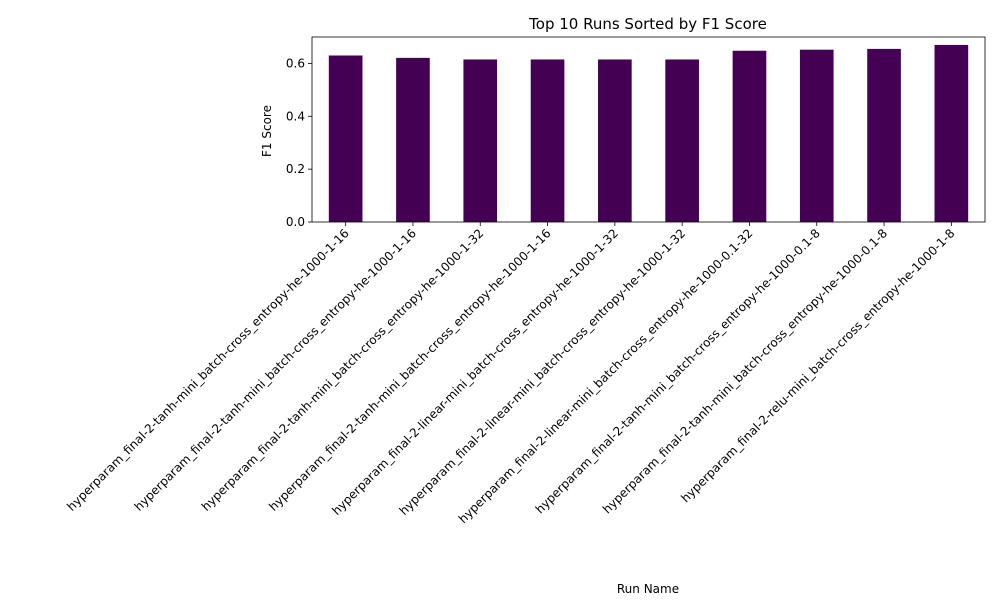 The height and width of the screenshot is (600, 1000). What do you see at coordinates (295, 222) in the screenshot?
I see `y-tick-label: 0.0` at bounding box center [295, 222].